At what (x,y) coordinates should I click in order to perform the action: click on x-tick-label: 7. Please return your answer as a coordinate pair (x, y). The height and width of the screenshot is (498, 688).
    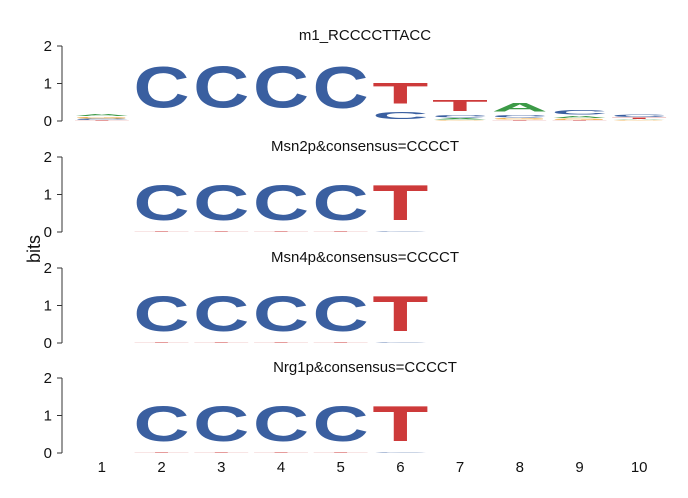
    Looking at the image, I should click on (460, 467).